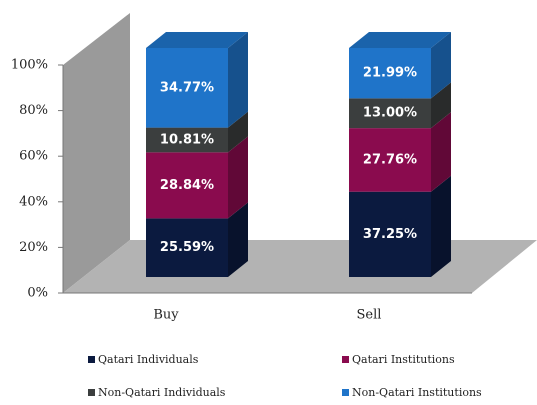  I want to click on legend-label: Qatari Individuals, so click(148, 359).